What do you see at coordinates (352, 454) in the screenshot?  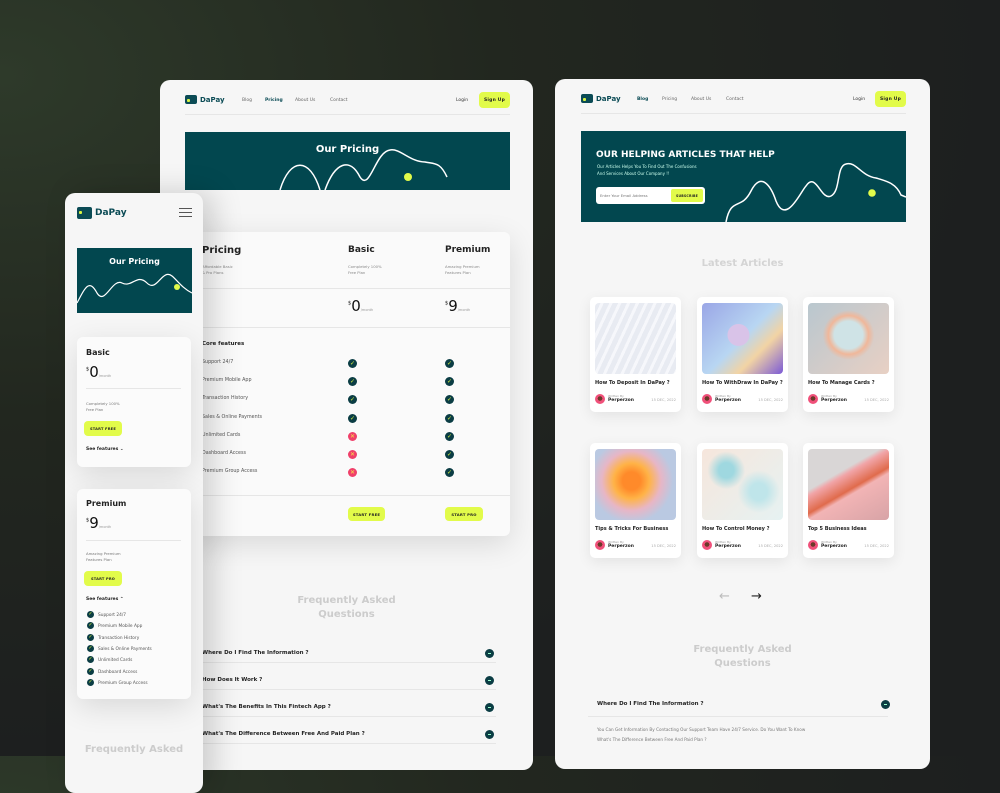 I see `cross-icon: ✕` at bounding box center [352, 454].